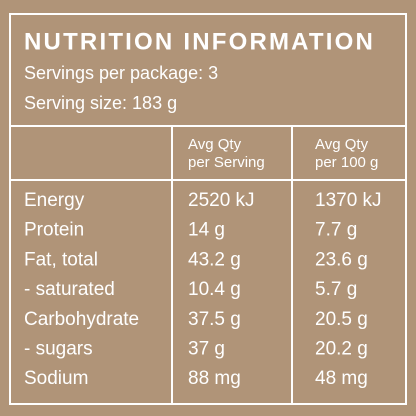  Describe the element at coordinates (226, 162) in the screenshot. I see `column-header: per Serving` at that location.